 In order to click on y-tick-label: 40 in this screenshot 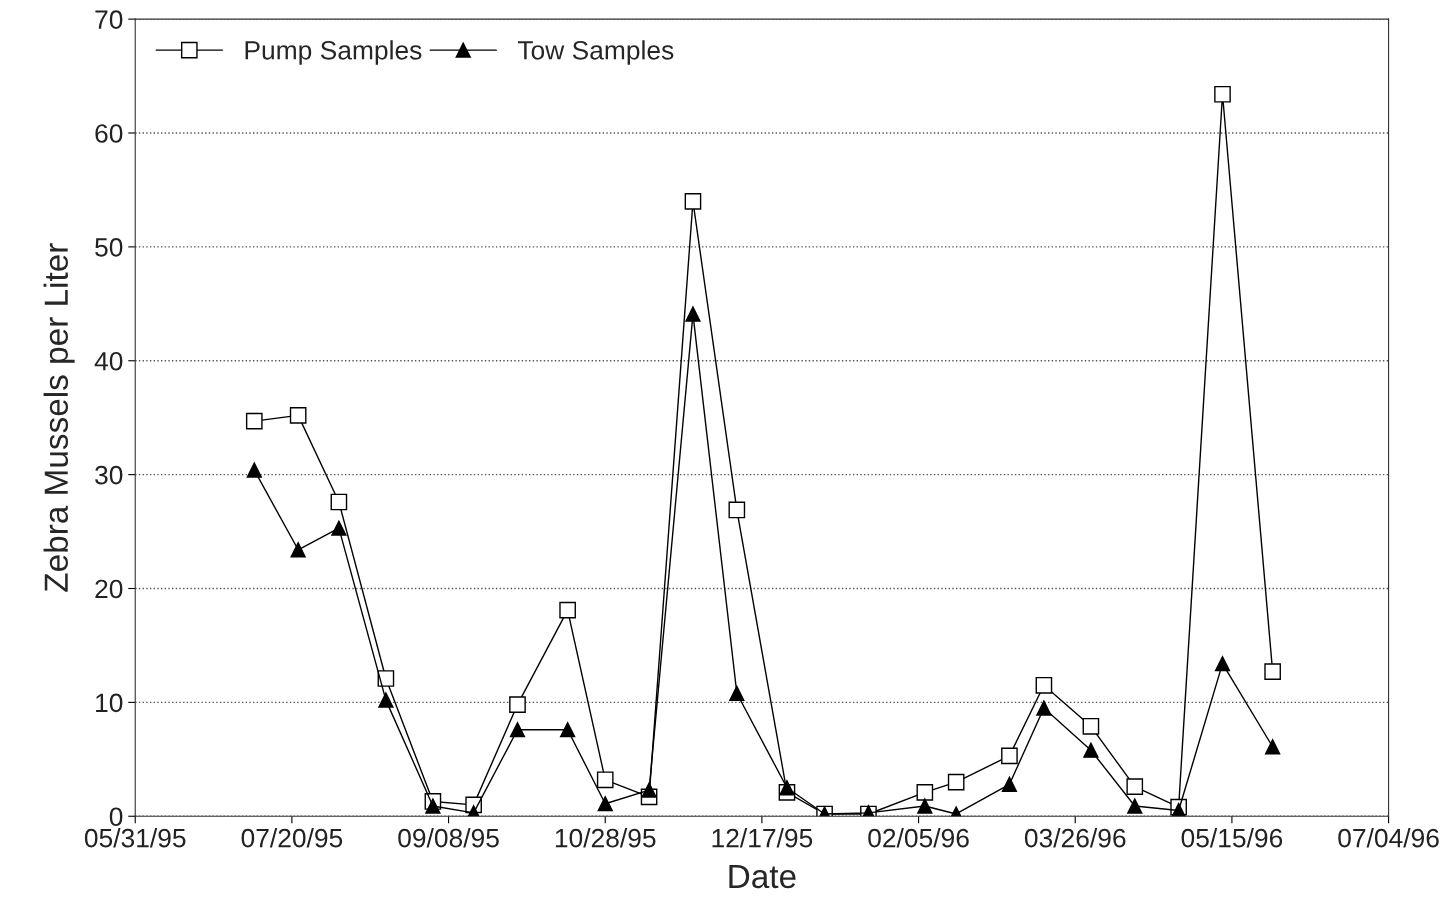, I will do `click(108, 361)`.